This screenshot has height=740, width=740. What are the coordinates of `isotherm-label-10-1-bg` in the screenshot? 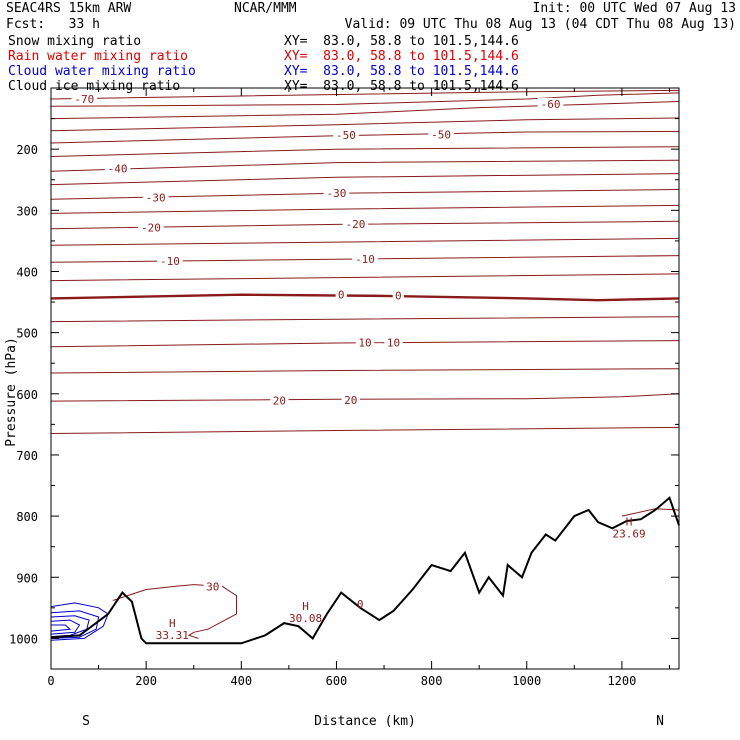 It's located at (393, 342).